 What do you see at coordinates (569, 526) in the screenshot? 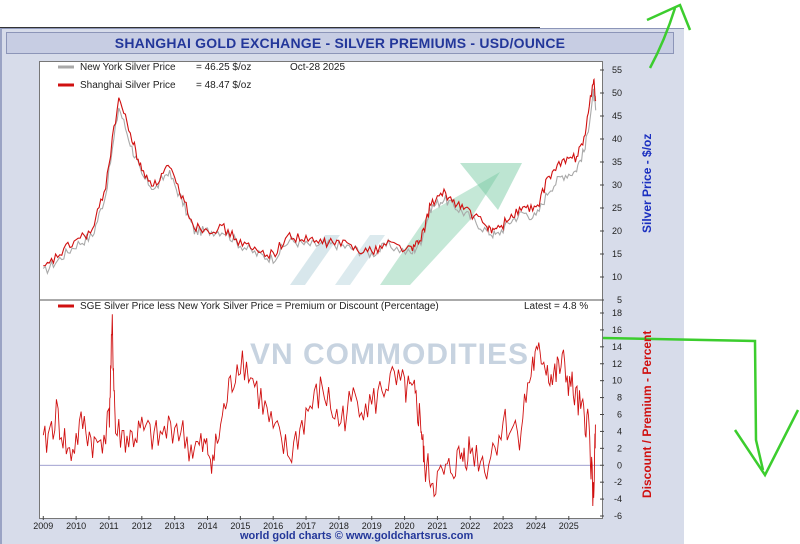
I see `x-tick-label: 2025` at bounding box center [569, 526].